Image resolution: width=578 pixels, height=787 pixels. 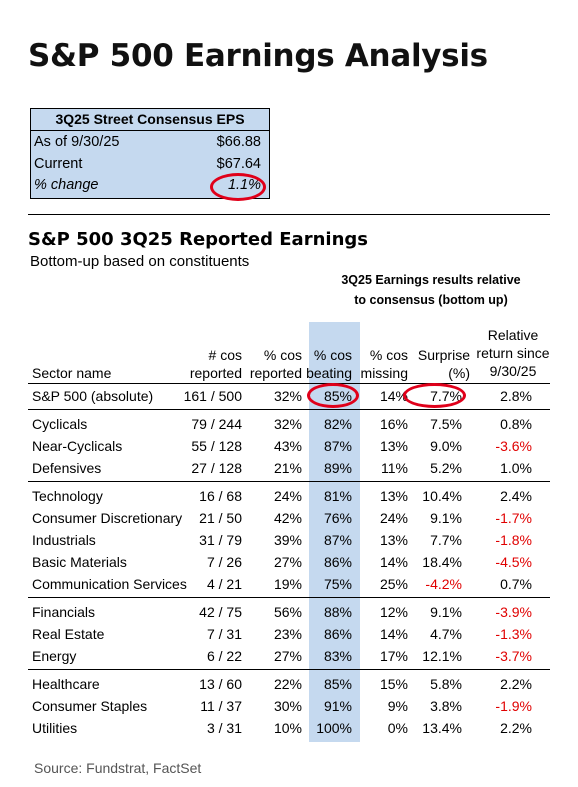 I want to click on cell-reported: 161 / 500, so click(x=212, y=396).